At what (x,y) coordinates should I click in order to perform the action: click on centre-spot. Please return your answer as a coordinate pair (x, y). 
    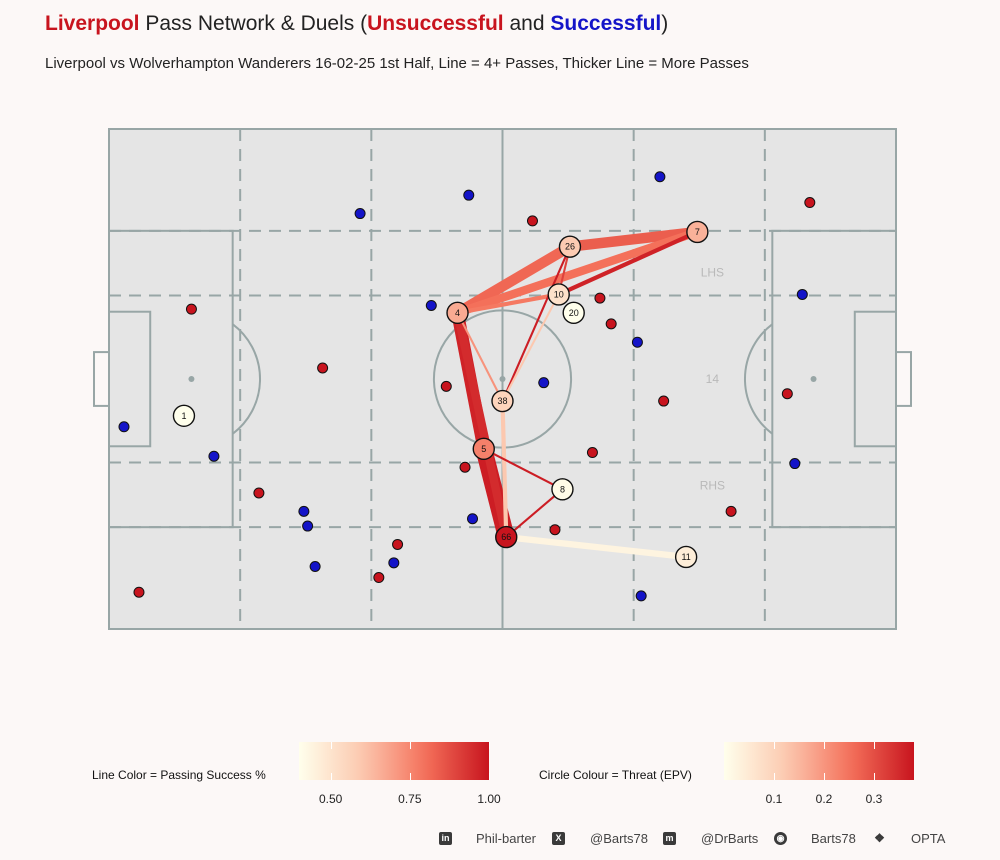
    Looking at the image, I should click on (502, 379).